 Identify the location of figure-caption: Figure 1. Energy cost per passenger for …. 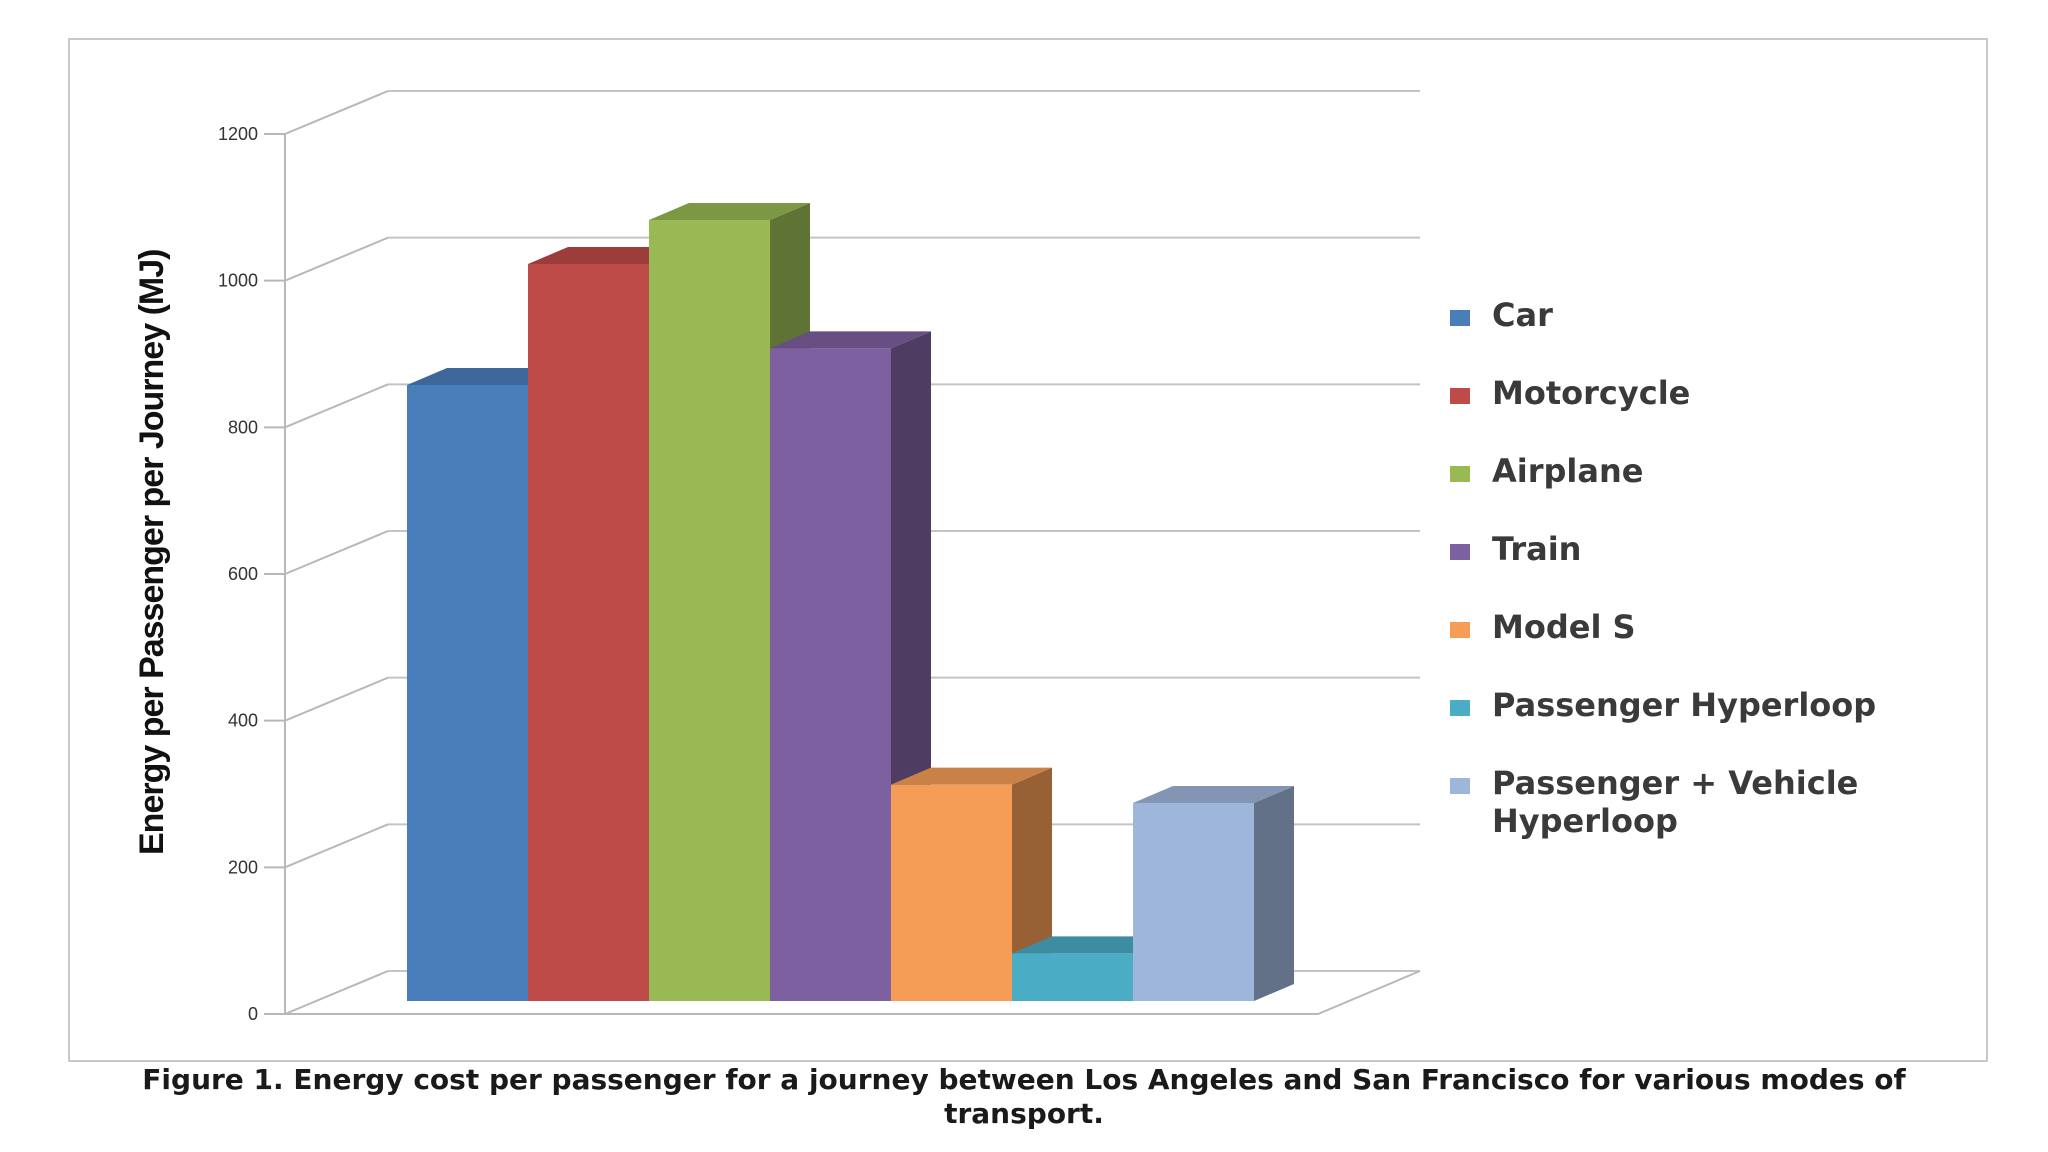
(1024, 1096).